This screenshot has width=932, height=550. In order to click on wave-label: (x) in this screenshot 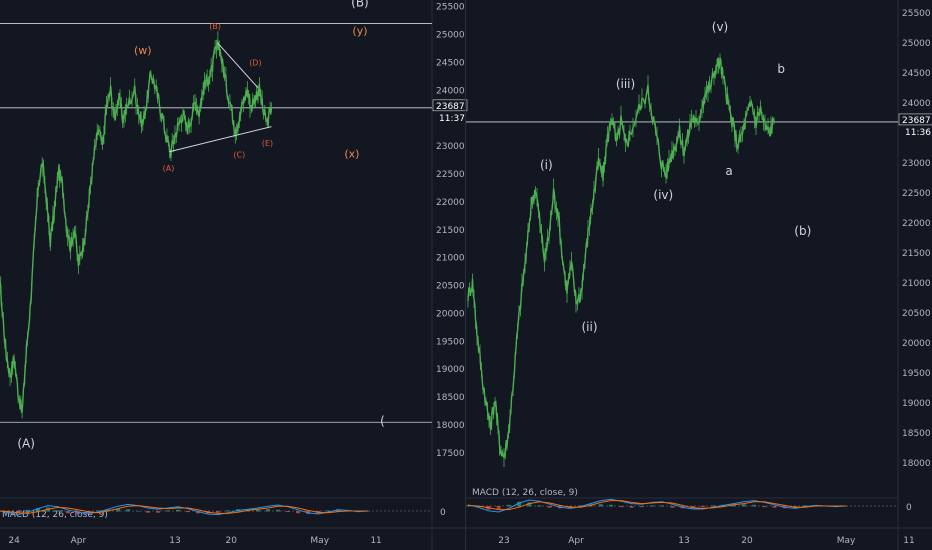, I will do `click(351, 153)`.